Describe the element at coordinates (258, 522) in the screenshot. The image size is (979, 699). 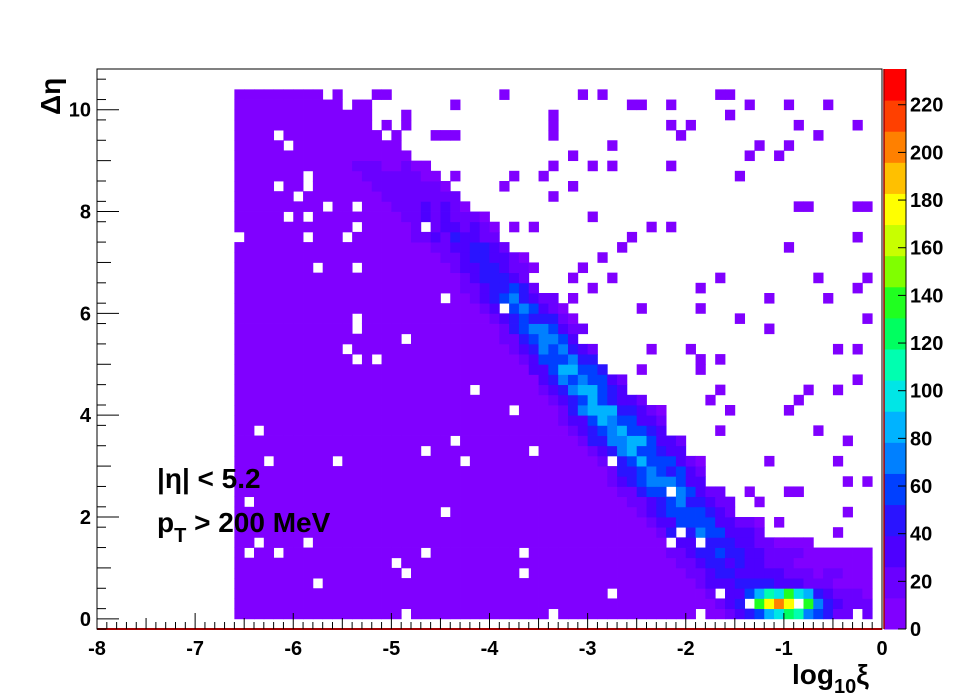
I see `annotation-pt-rest: > 200 MeV` at that location.